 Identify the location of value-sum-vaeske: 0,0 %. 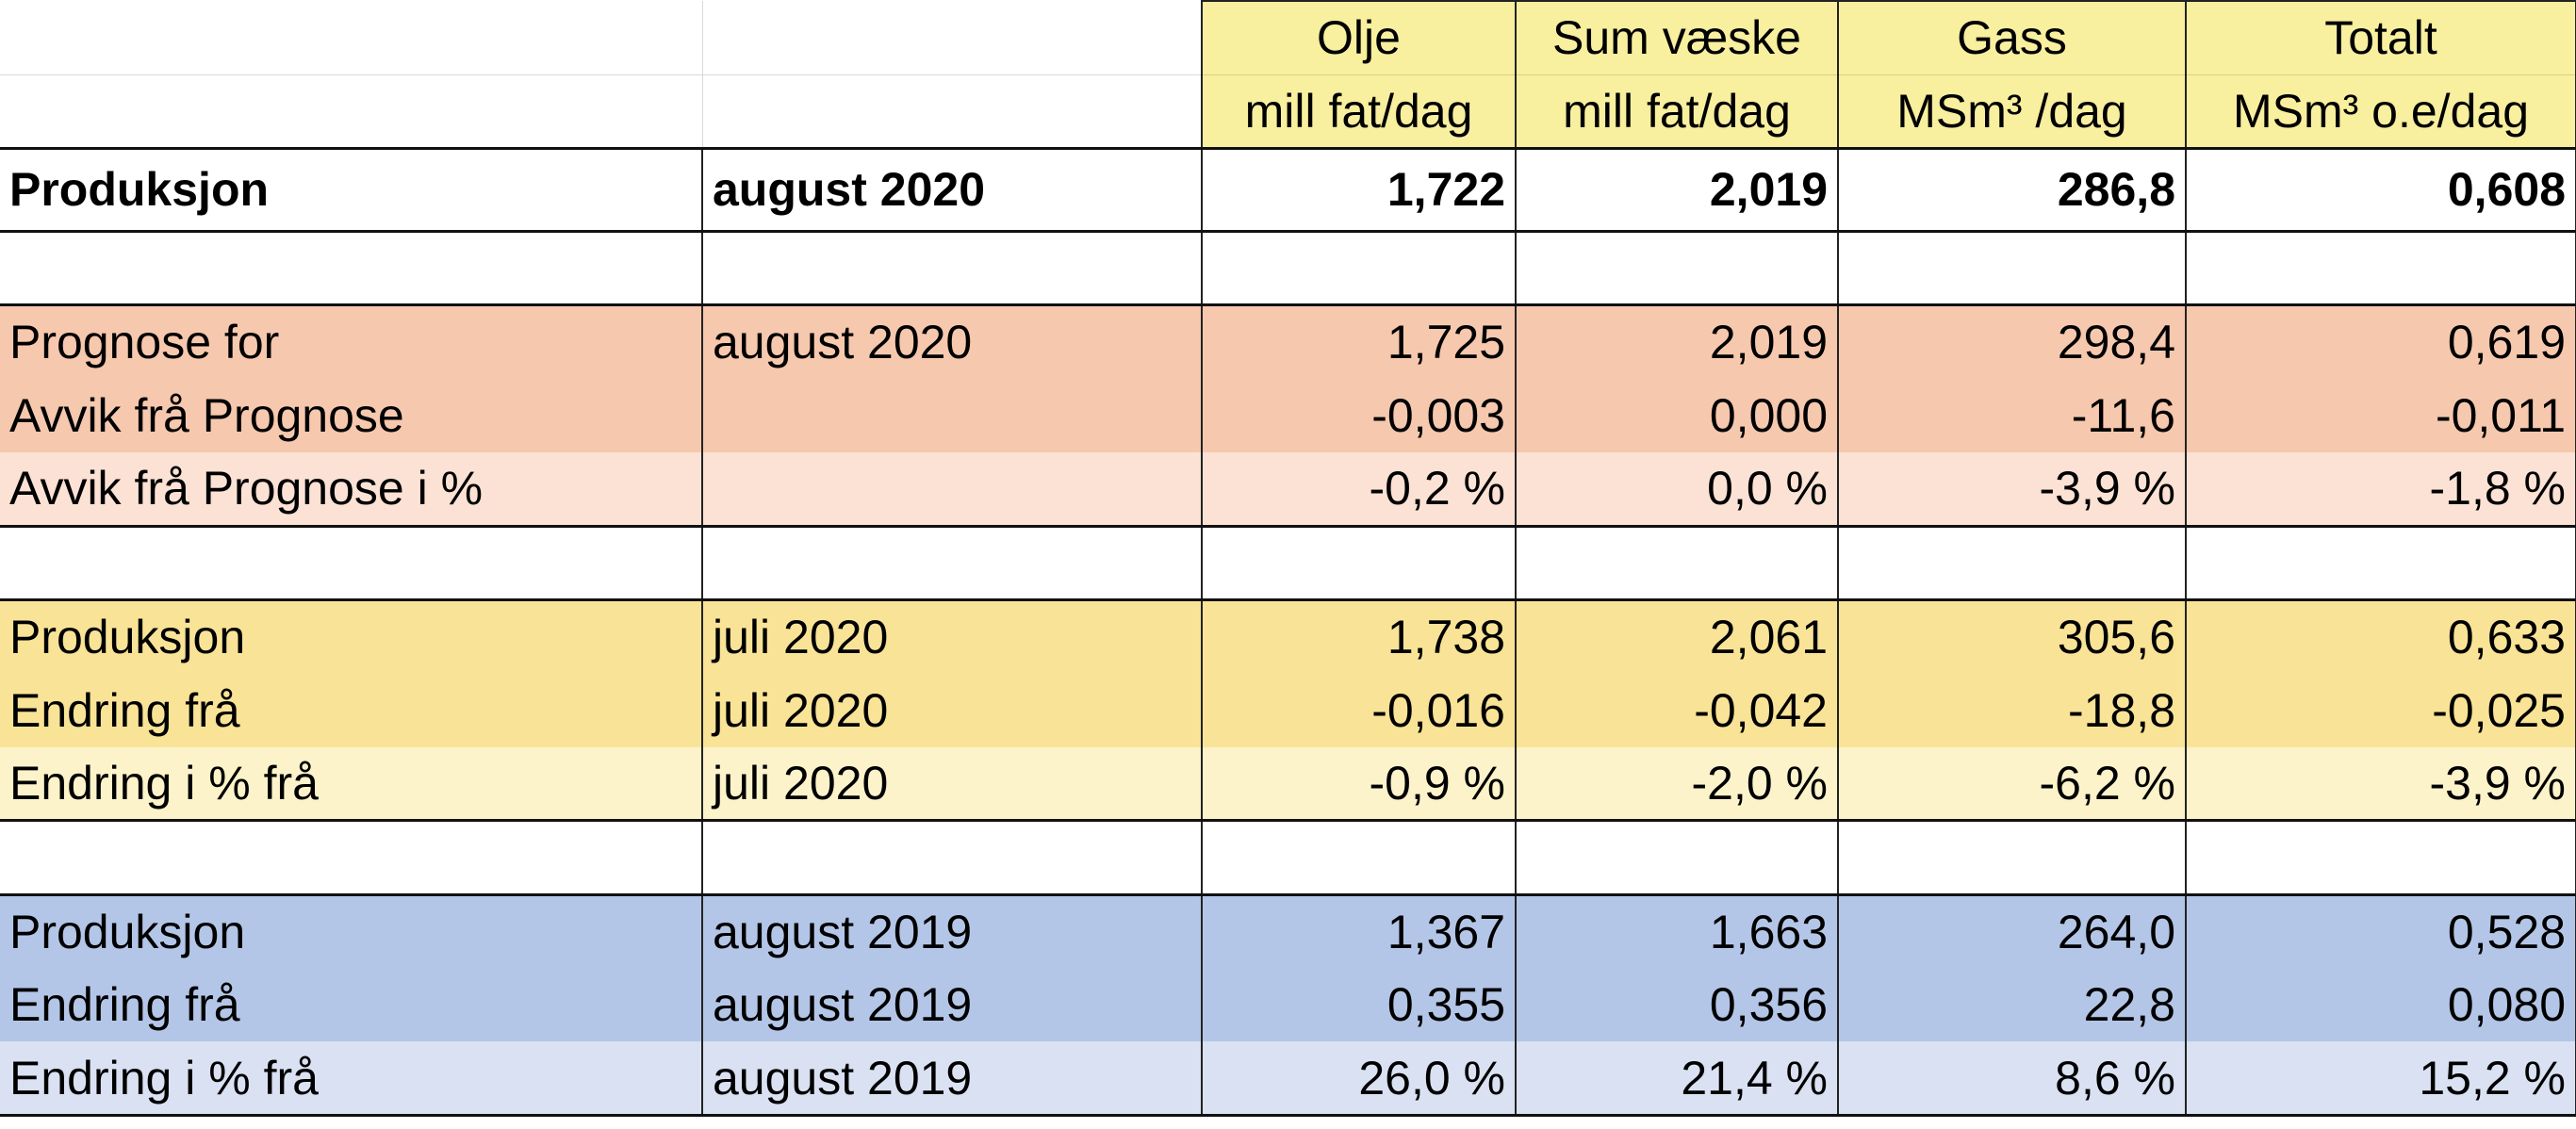
(1676, 489).